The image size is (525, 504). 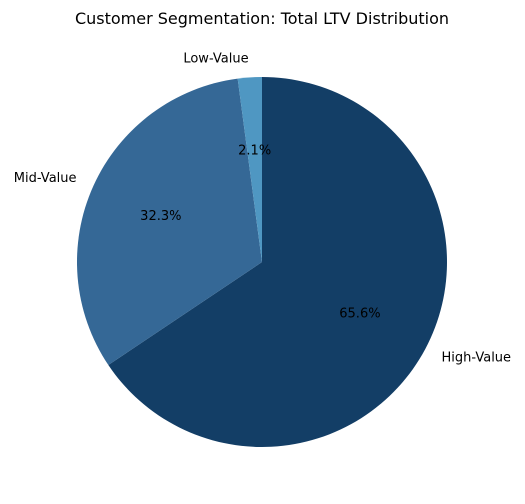 I want to click on pct-label-low-value: 2.1%, so click(x=254, y=151).